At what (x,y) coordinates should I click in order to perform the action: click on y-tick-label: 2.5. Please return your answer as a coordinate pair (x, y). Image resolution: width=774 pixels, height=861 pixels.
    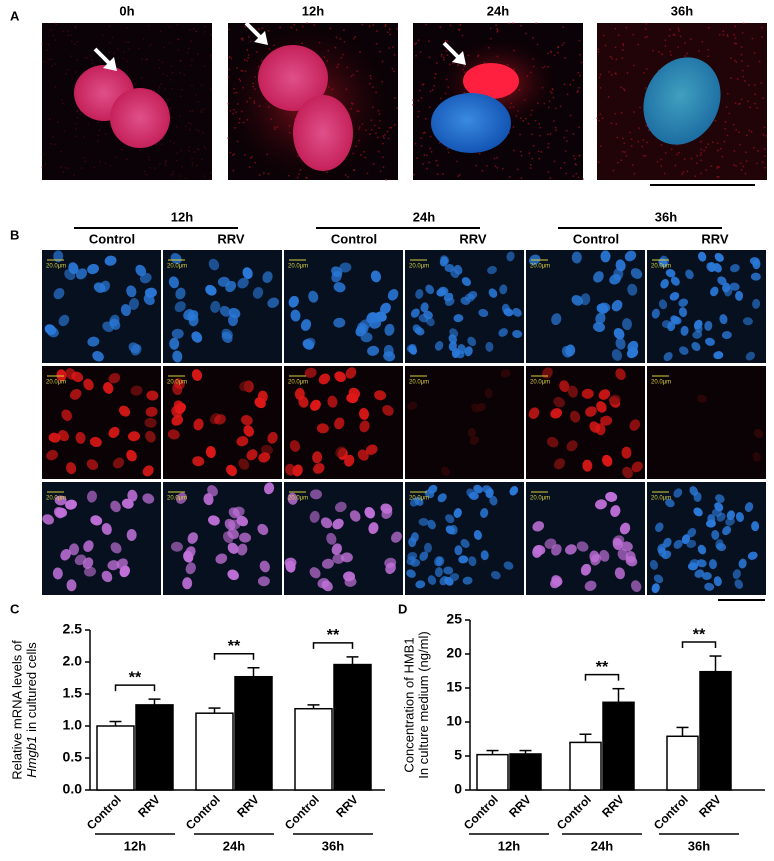
    Looking at the image, I should click on (73, 629).